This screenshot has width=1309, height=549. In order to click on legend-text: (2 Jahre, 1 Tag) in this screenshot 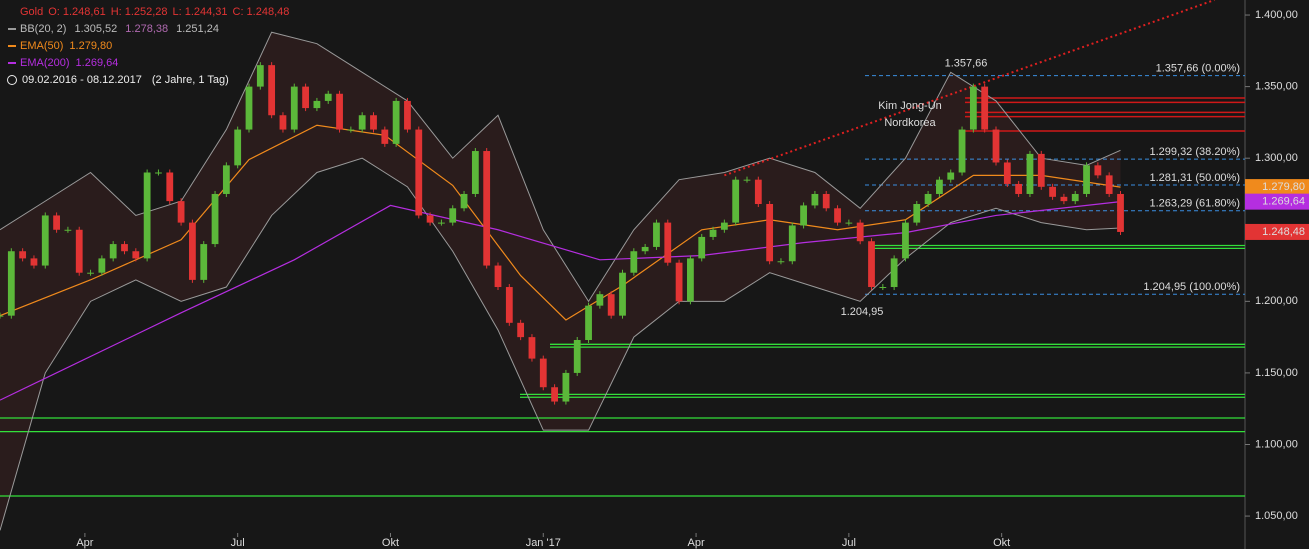, I will do `click(190, 80)`.